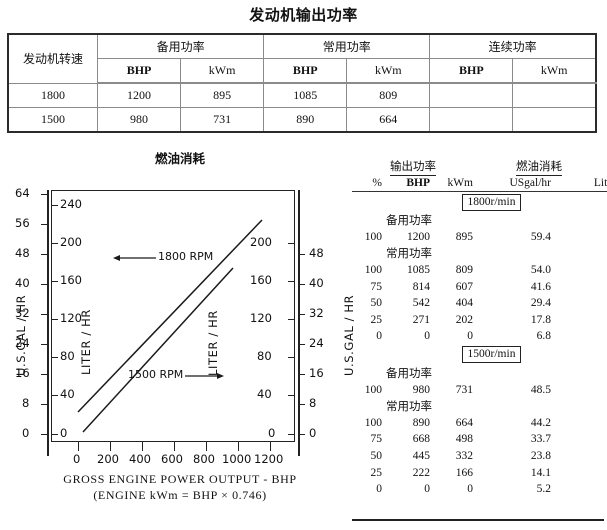  Describe the element at coordinates (388, 95) in the screenshot. I see `cell-prime-kwm: 809` at that location.